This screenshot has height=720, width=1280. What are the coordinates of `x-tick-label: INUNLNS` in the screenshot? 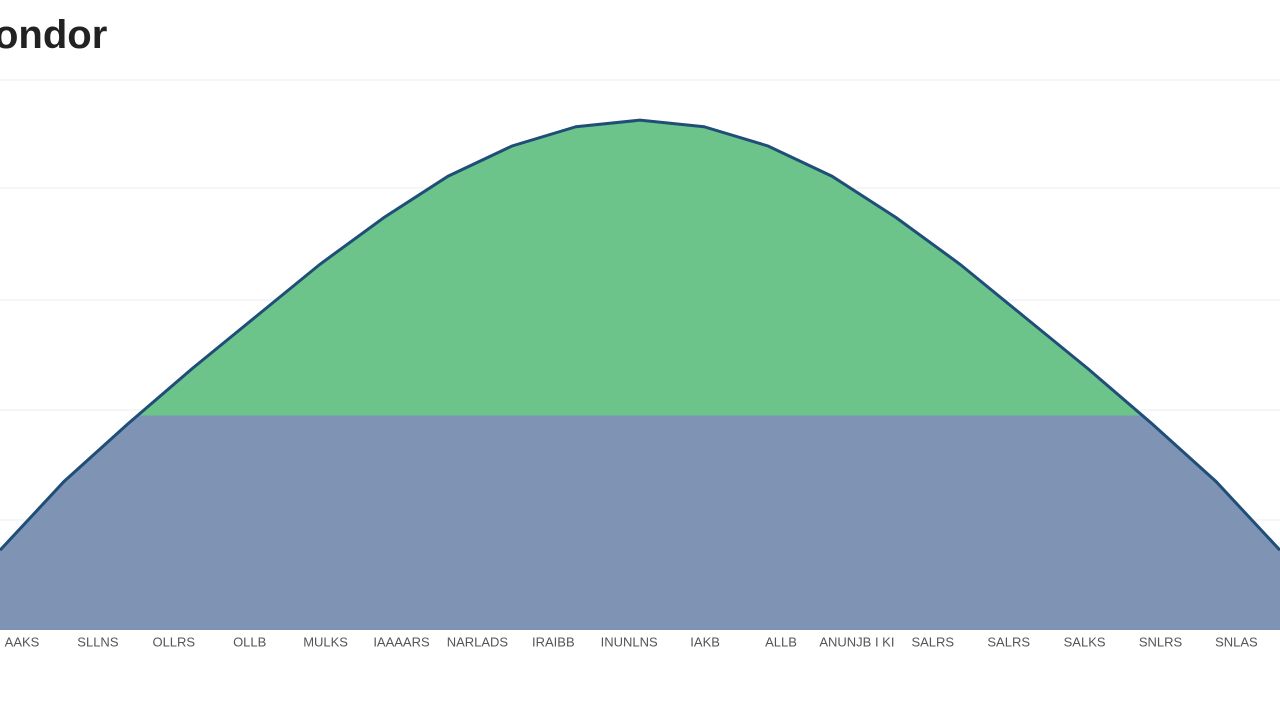 It's located at (629, 641).